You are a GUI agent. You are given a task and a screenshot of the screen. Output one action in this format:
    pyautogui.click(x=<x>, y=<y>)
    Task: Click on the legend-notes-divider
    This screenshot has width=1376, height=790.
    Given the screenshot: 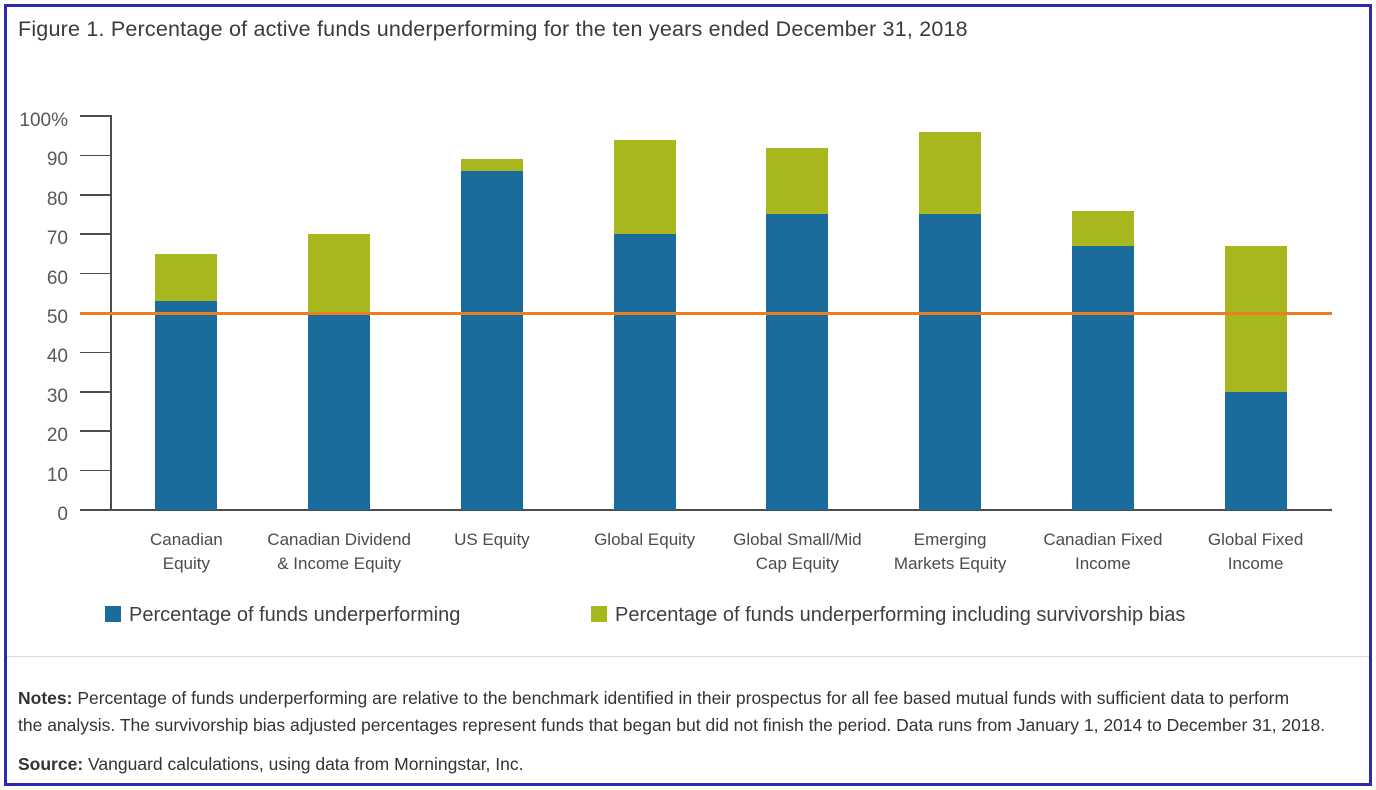 What is the action you would take?
    pyautogui.click(x=688, y=656)
    